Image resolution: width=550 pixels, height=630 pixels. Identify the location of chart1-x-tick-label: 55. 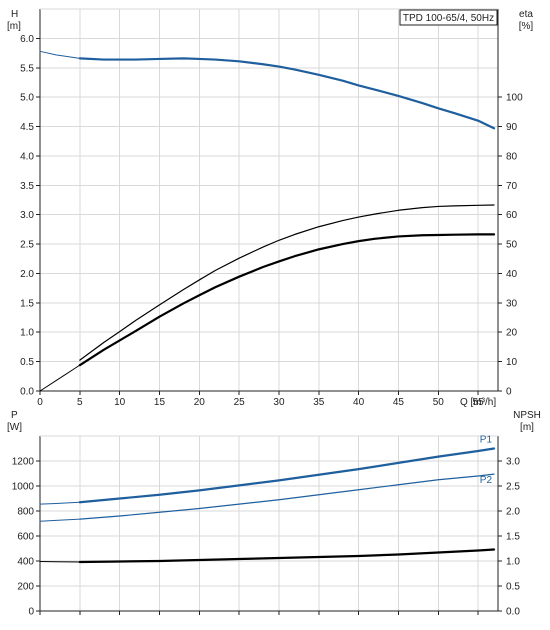
(479, 402).